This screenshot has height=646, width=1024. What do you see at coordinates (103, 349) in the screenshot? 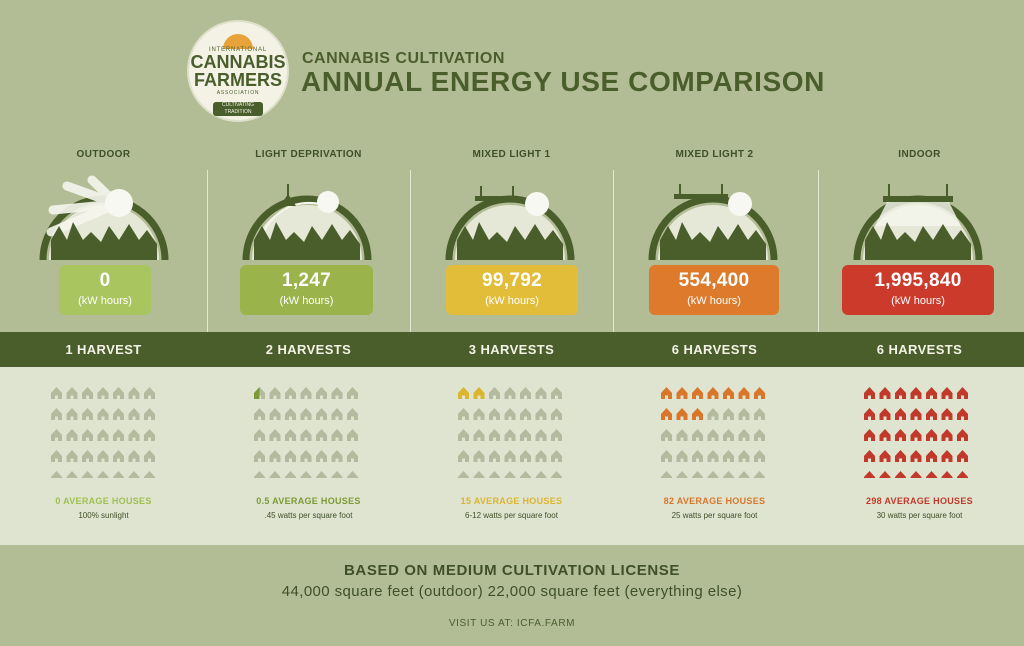
I see `harvest-label: 1 HARVEST` at bounding box center [103, 349].